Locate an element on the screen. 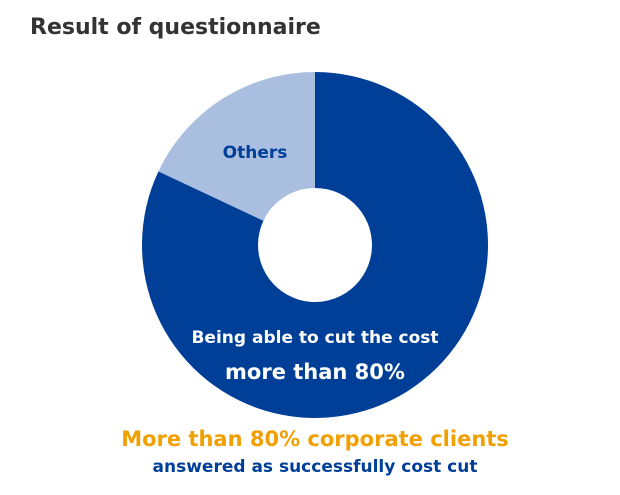  slice-label: Others is located at coordinates (255, 153).